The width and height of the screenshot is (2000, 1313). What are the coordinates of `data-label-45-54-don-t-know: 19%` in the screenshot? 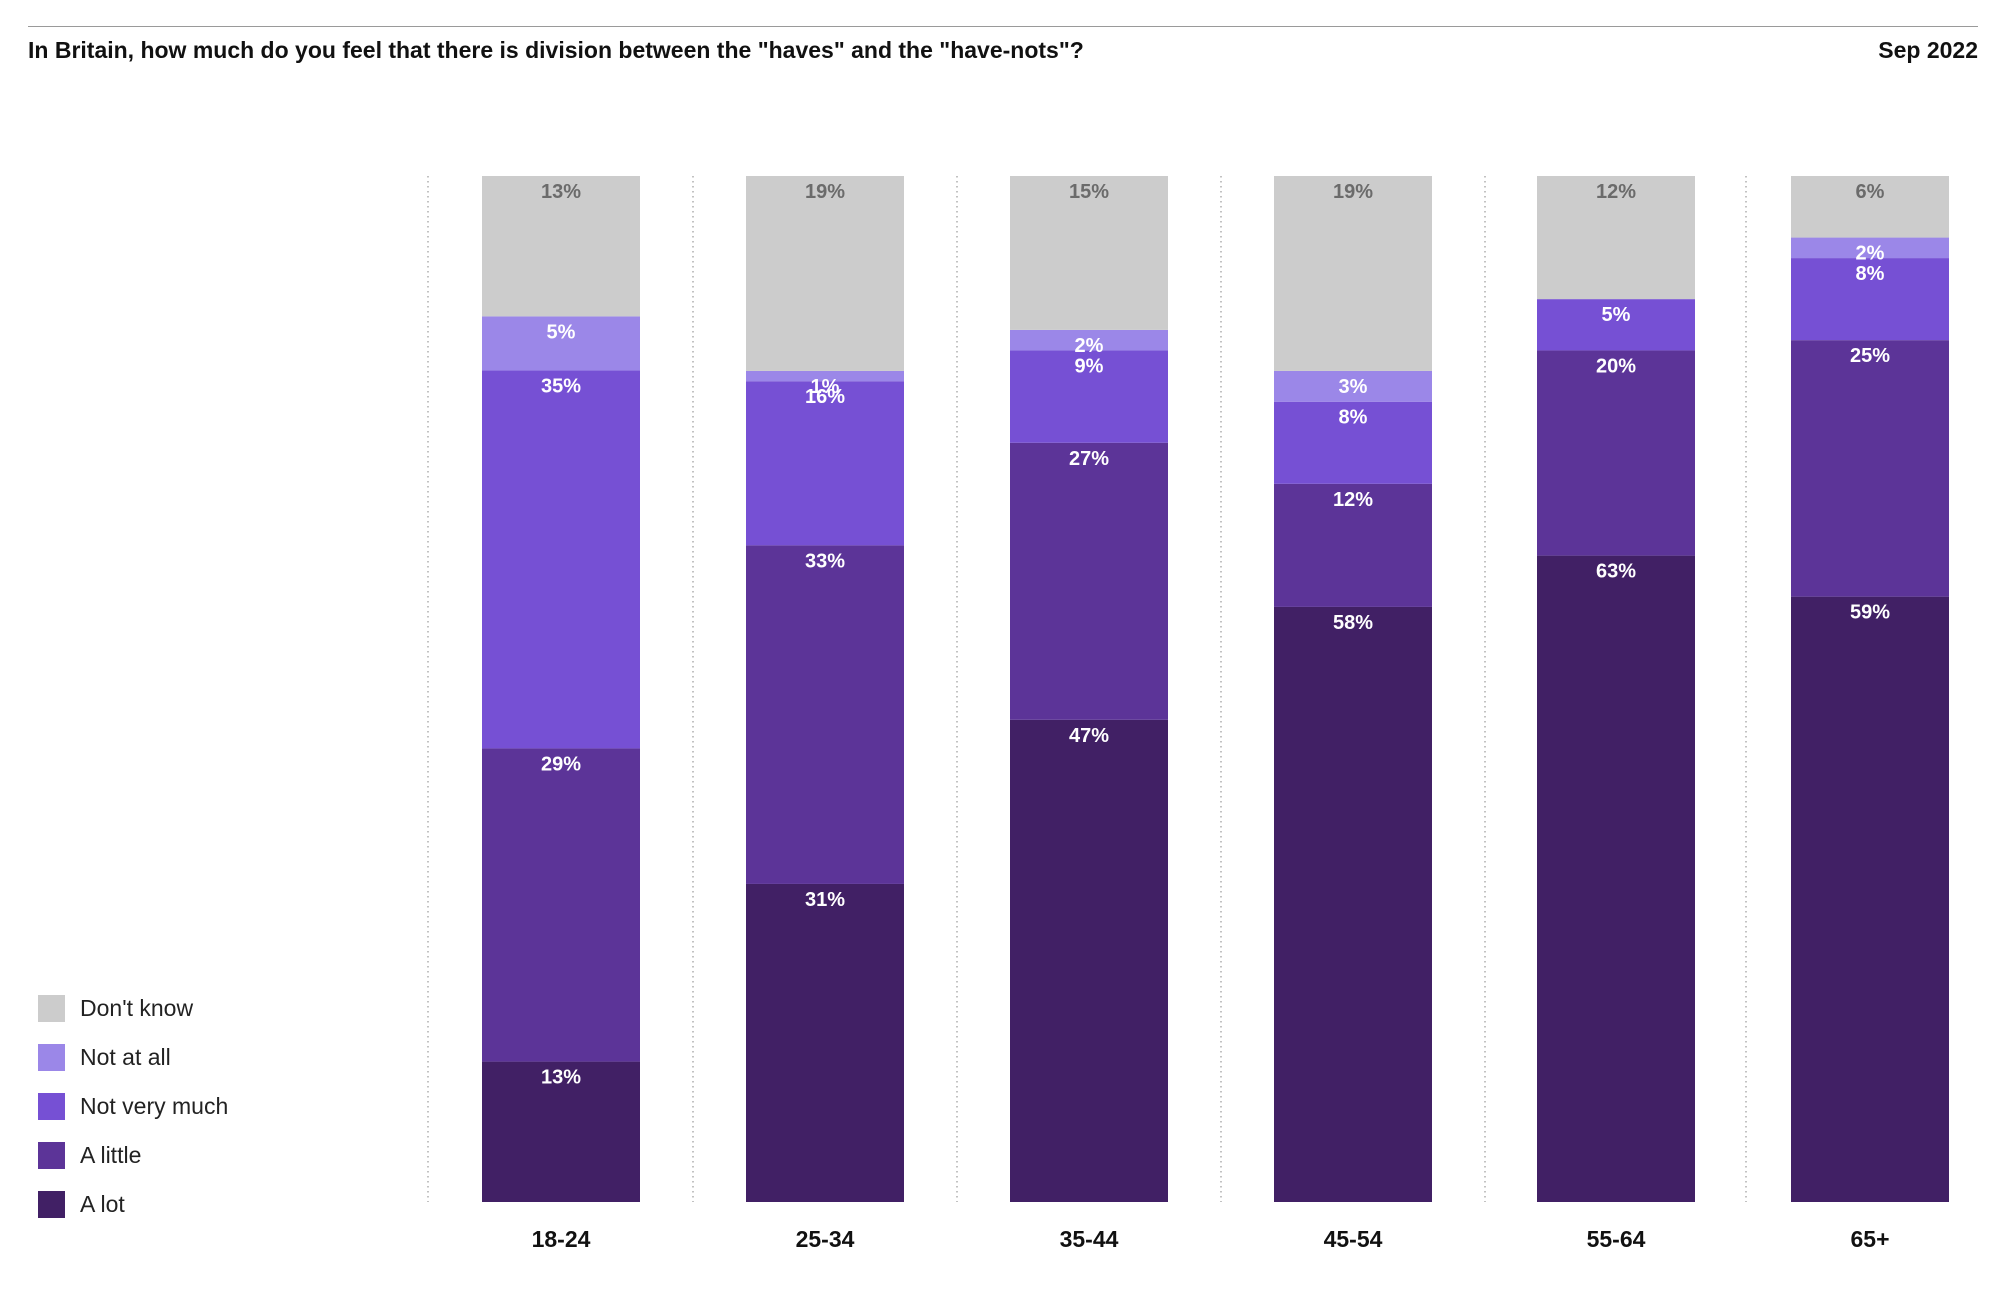 It's located at (1353, 192).